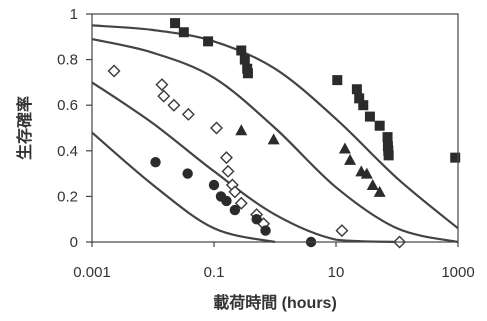 The width and height of the screenshot is (487, 321). Describe the element at coordinates (92, 272) in the screenshot. I see `x-tick-label: 0.001` at that location.